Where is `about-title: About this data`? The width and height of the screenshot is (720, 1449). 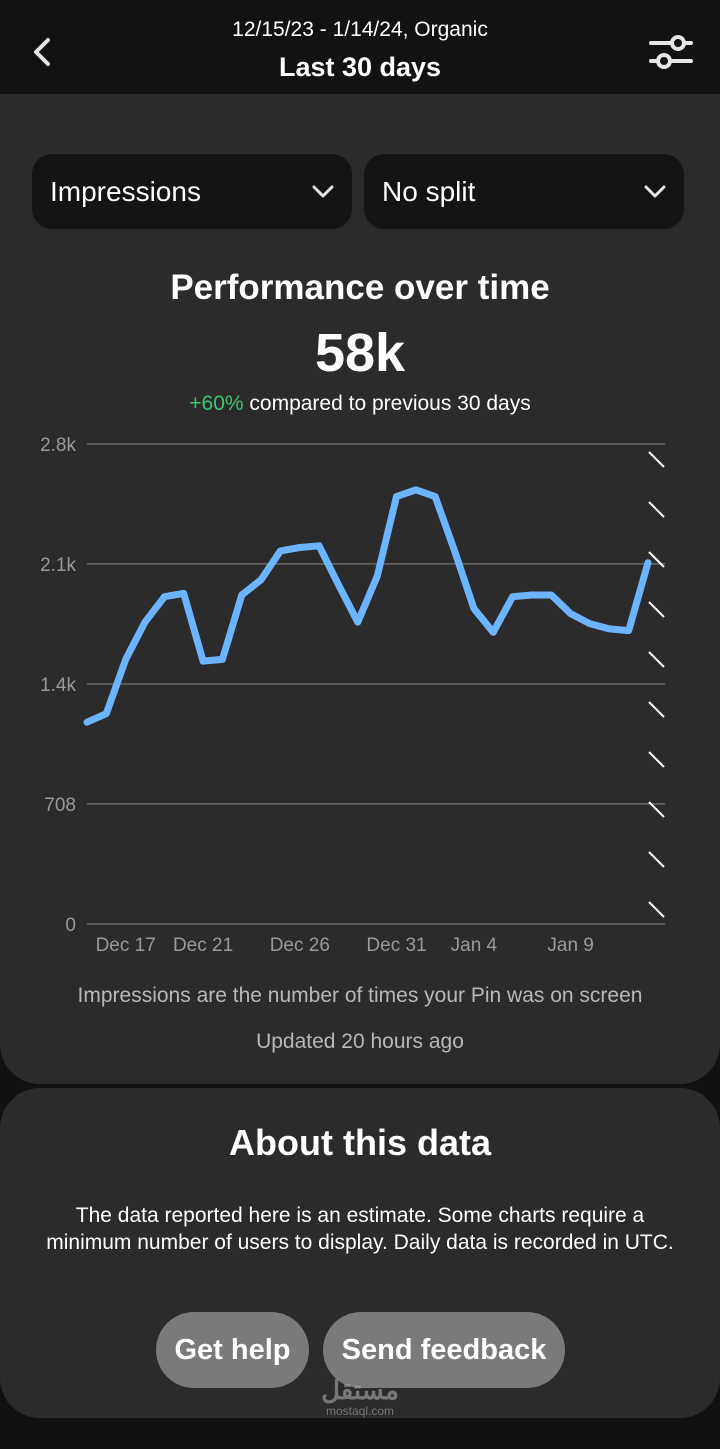
about-title: About this data is located at coordinates (360, 1142).